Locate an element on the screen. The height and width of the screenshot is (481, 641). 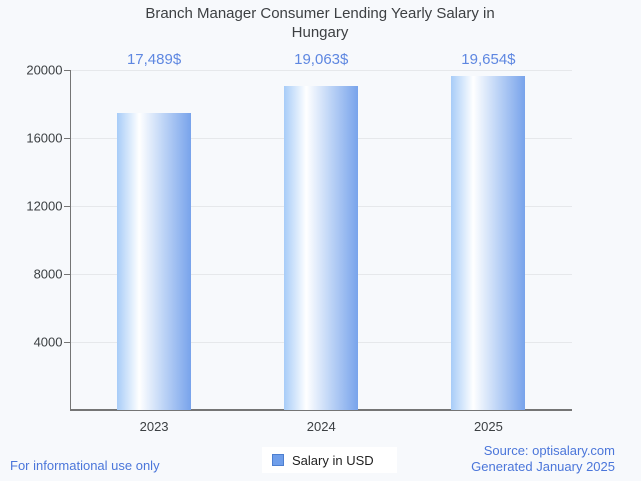
legend: Salary in USD is located at coordinates (329, 460).